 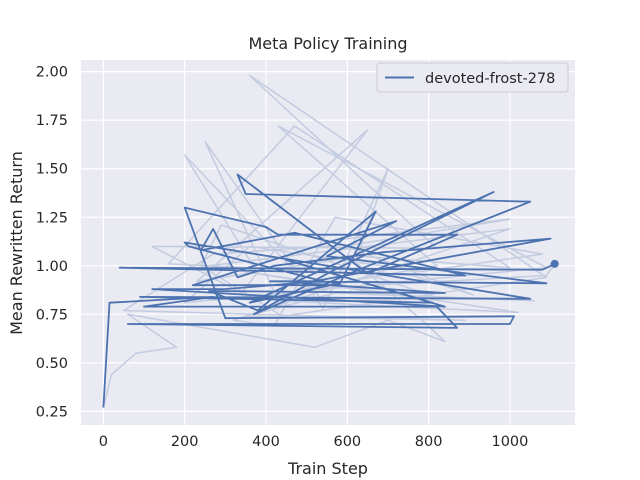 What do you see at coordinates (16, 243) in the screenshot?
I see `y-axis-label: Mean Rewritten Return` at bounding box center [16, 243].